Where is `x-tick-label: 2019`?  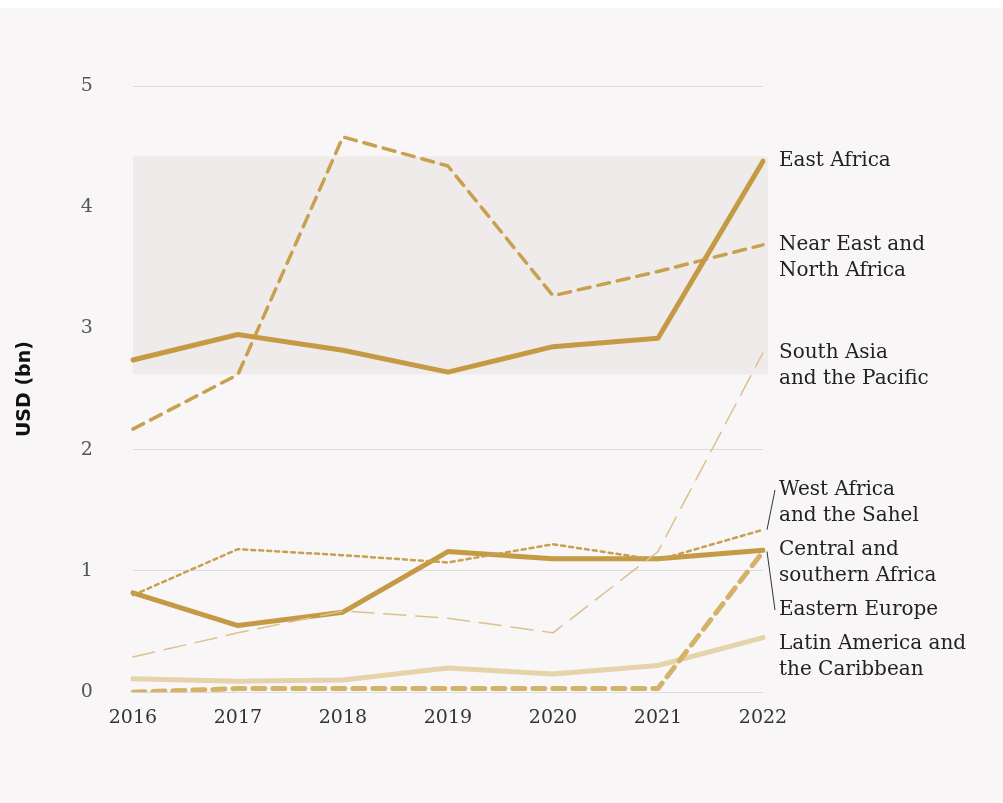
x-tick-label: 2019 is located at coordinates (448, 715).